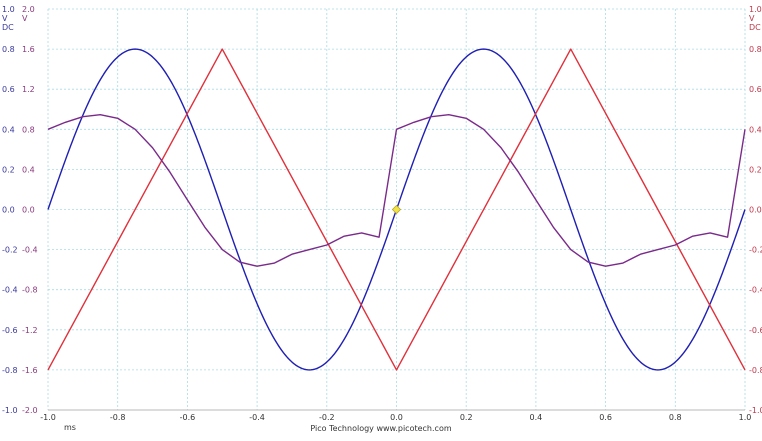  What do you see at coordinates (70, 427) in the screenshot?
I see `x-axis-label: ms` at bounding box center [70, 427].